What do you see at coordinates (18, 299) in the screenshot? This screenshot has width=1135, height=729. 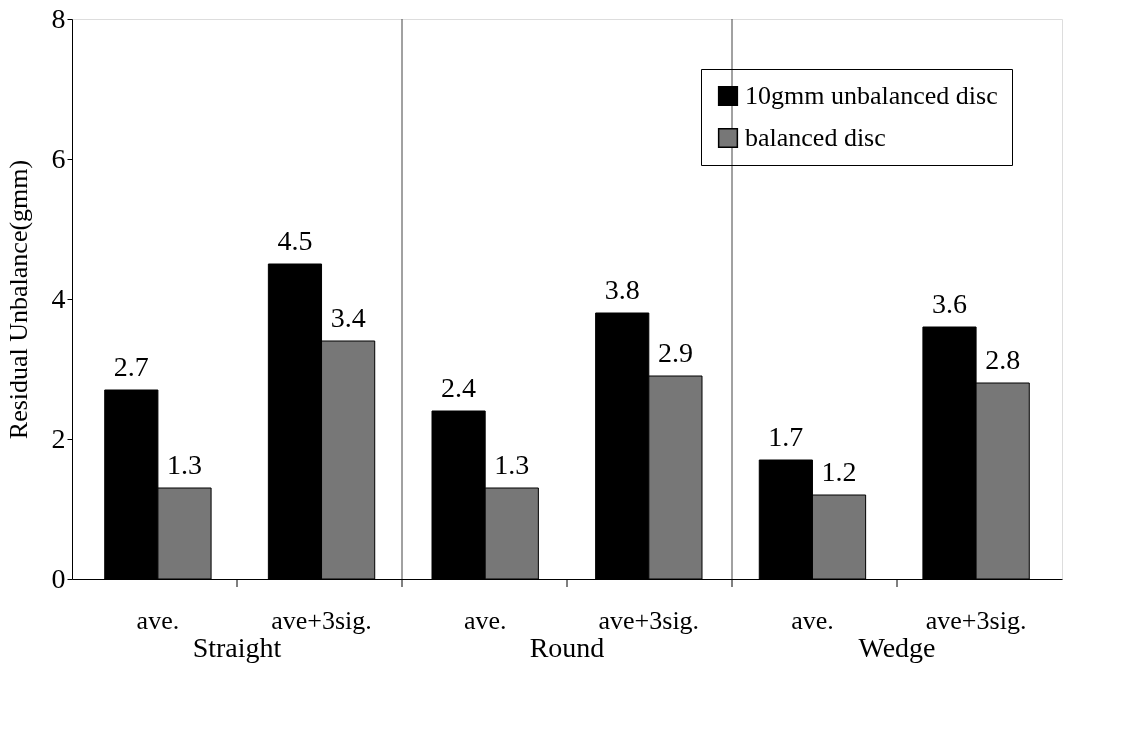 I see `y-axis-title: Residual Unbalance(gmm)` at bounding box center [18, 299].